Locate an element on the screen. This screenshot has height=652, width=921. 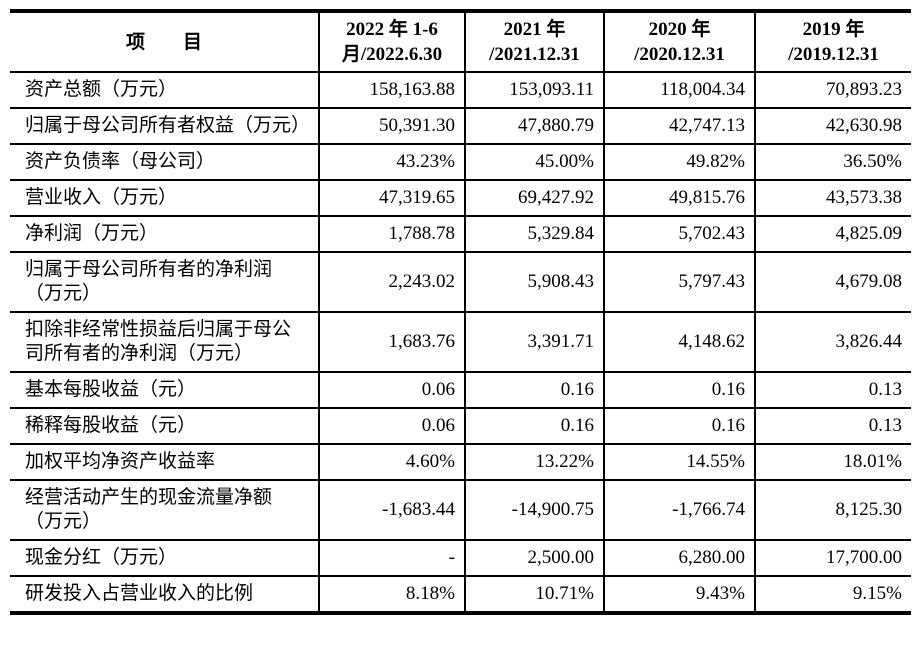
row-label: 营业收入（万元） is located at coordinates (164, 197).